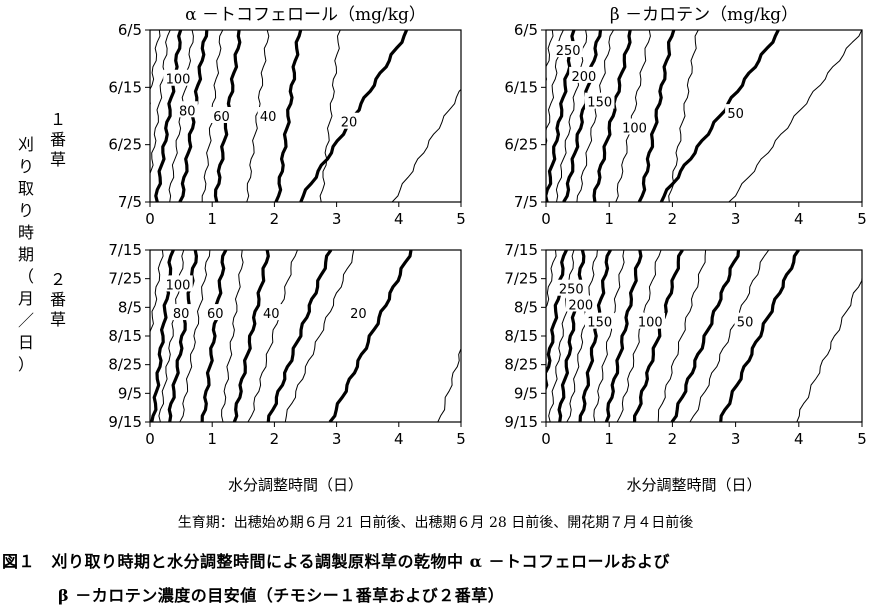  I want to click on contour-label: 50, so click(735, 114).